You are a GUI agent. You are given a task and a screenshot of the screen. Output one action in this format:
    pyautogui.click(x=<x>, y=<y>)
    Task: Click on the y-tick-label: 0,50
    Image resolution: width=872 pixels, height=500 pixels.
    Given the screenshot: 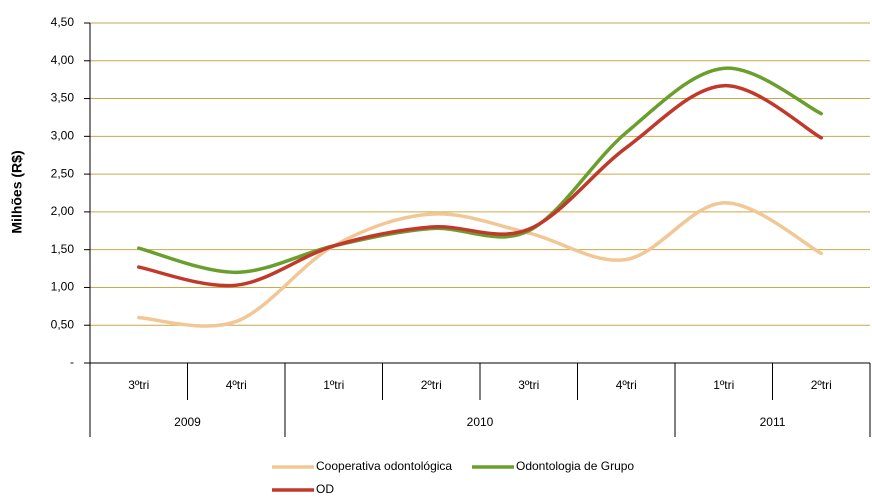 What is the action you would take?
    pyautogui.click(x=63, y=324)
    